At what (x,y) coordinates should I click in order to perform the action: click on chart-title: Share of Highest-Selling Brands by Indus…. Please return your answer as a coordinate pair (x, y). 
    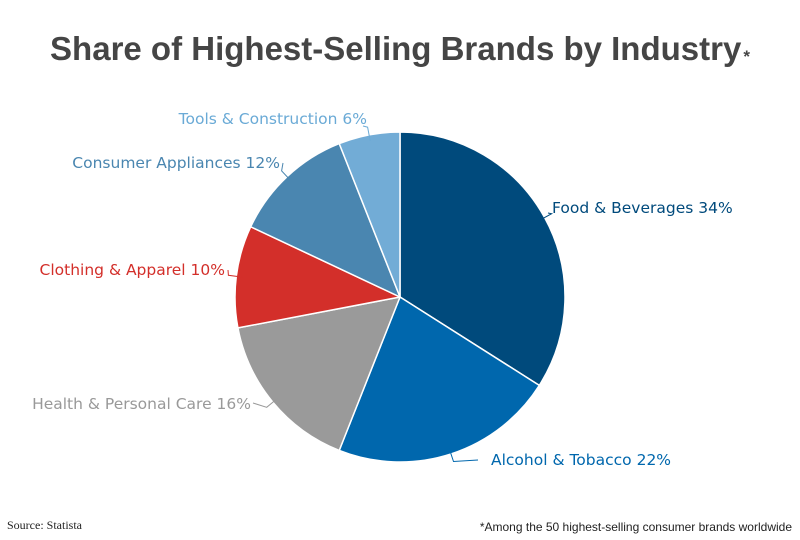
    Looking at the image, I should click on (400, 49).